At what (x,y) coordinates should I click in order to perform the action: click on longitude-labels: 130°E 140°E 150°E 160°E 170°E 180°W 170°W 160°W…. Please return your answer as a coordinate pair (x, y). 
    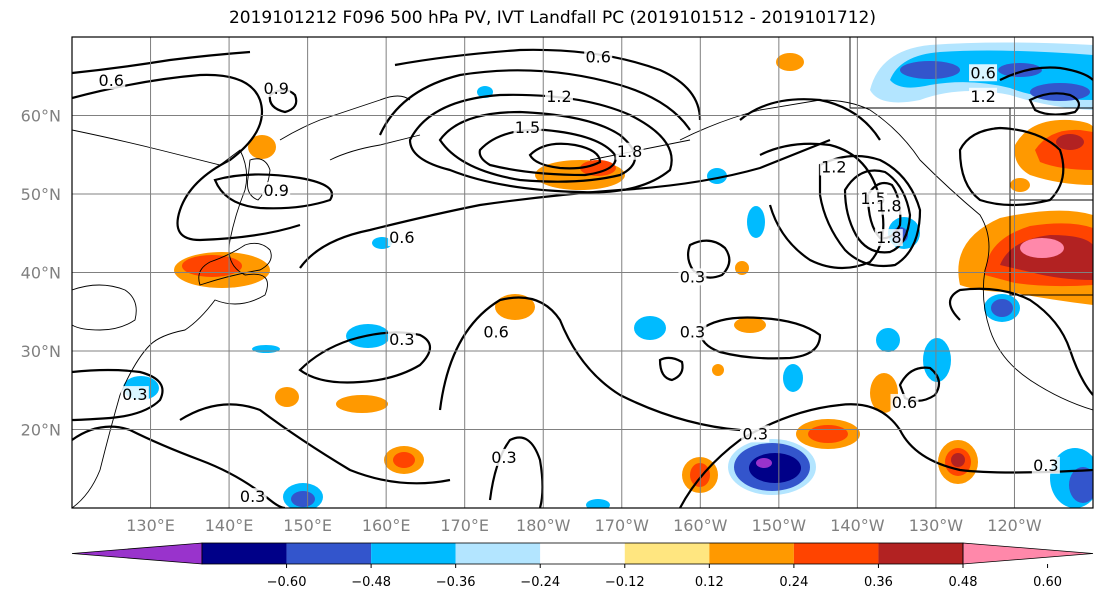
    Looking at the image, I should click on (584, 525).